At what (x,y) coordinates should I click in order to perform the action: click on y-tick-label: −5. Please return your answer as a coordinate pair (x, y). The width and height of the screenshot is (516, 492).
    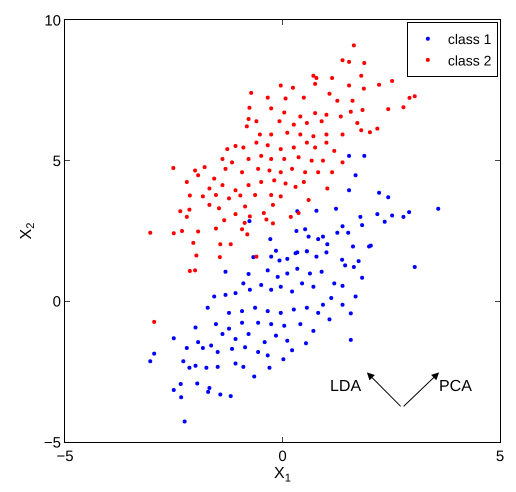
    Looking at the image, I should click on (52, 443).